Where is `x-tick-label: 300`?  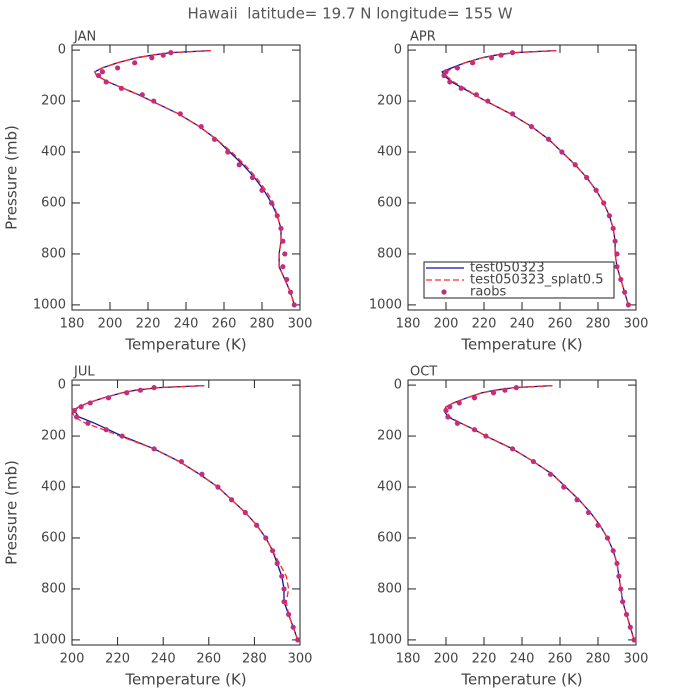 x-tick-label: 300 is located at coordinates (636, 659).